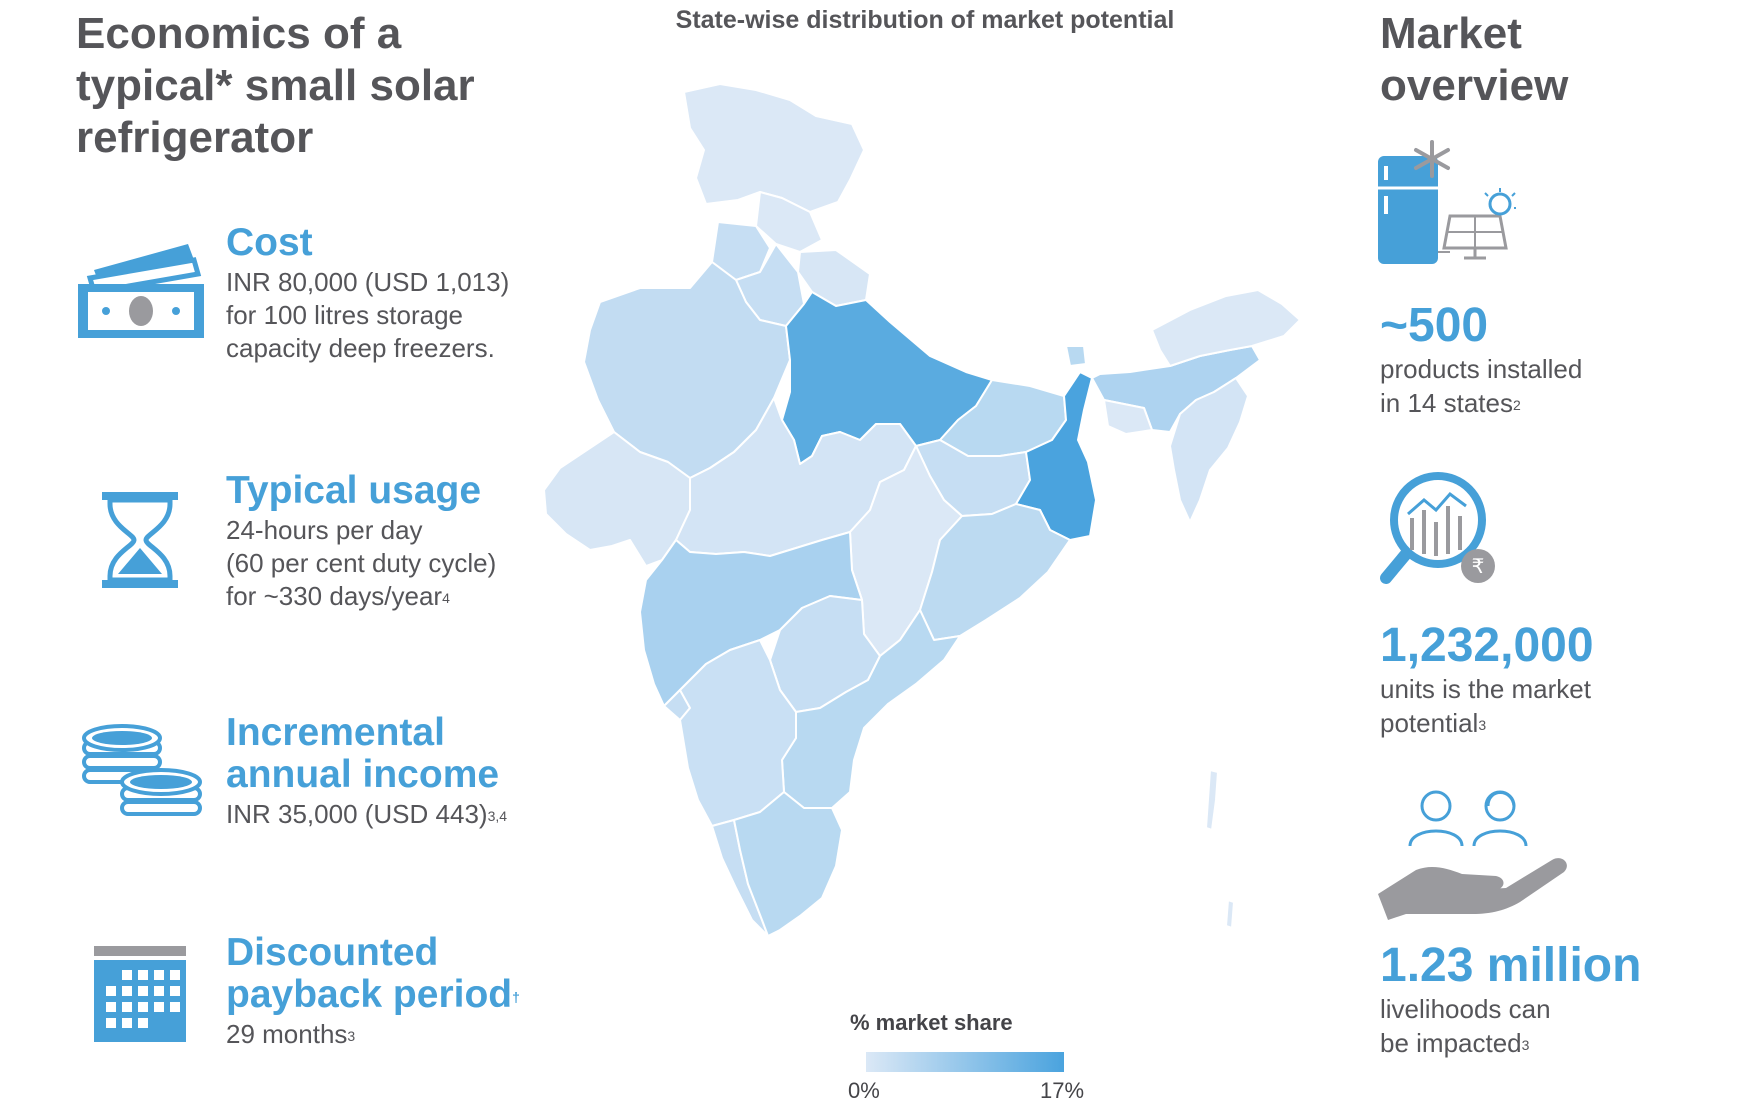  I want to click on state-arunachal, so click(1226, 328).